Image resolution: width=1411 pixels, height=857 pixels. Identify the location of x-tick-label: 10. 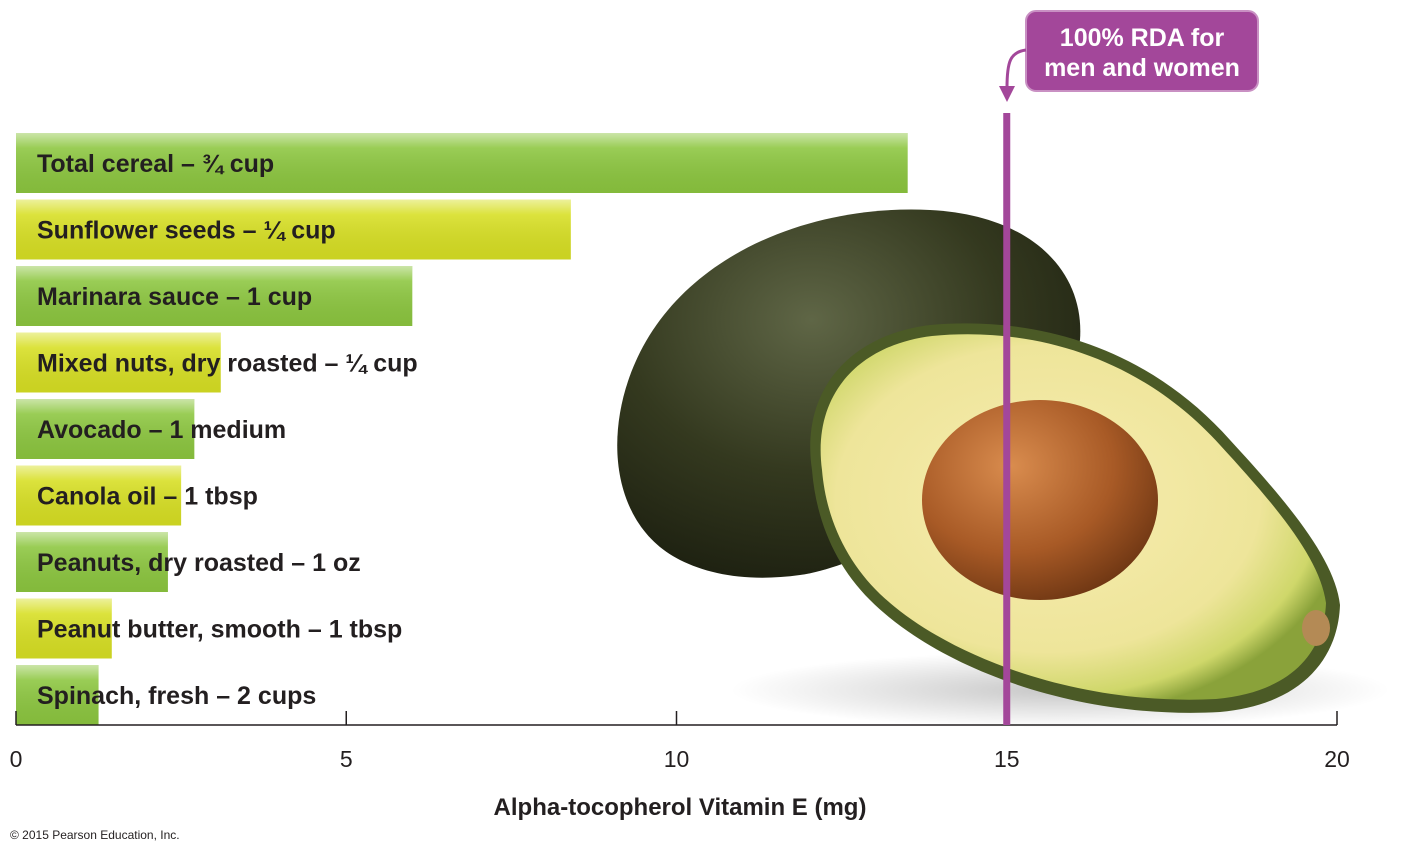
(677, 759).